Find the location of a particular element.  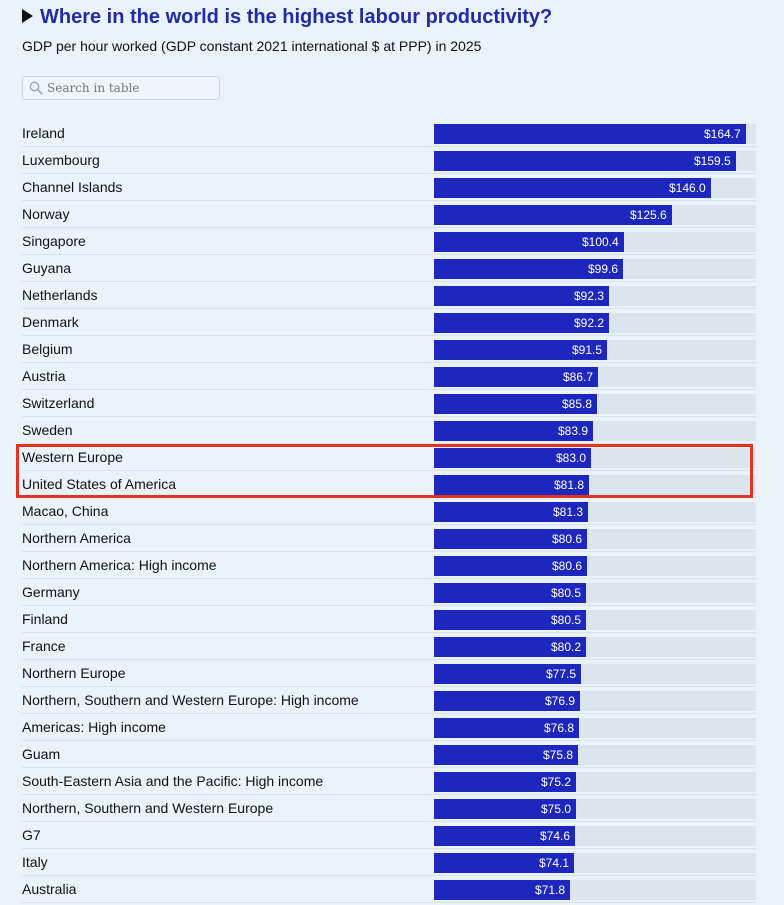

table-row: Channel Islands $146.0 is located at coordinates (392, 187).